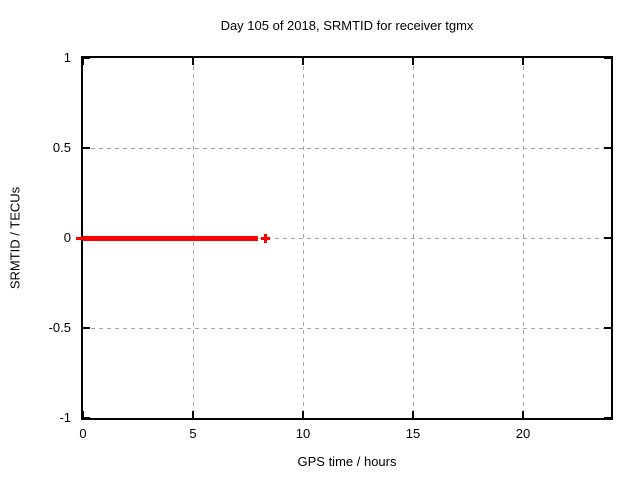  I want to click on data-marker-arm, so click(79, 238).